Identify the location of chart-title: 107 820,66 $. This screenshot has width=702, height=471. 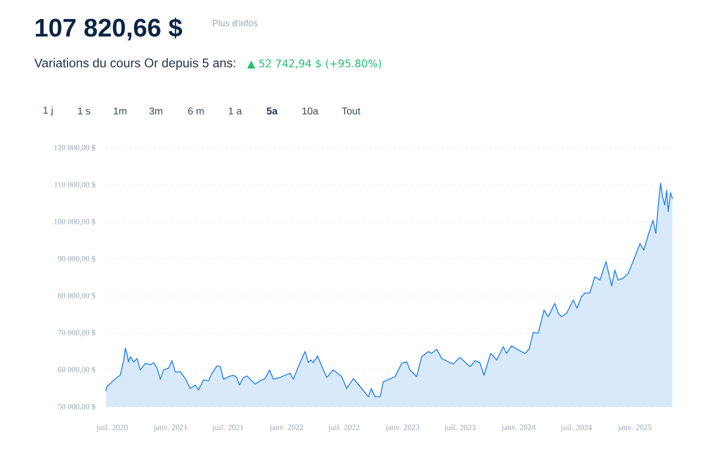
(109, 29).